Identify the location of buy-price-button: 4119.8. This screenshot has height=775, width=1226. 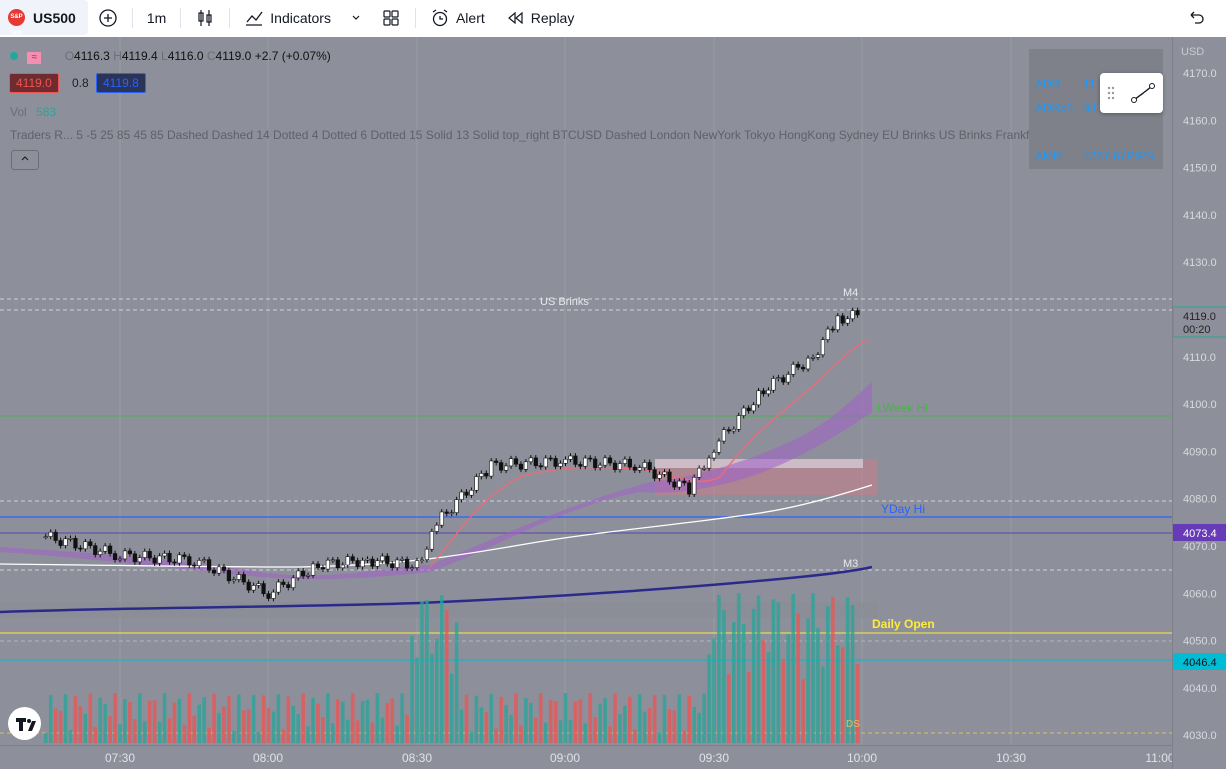
(121, 83).